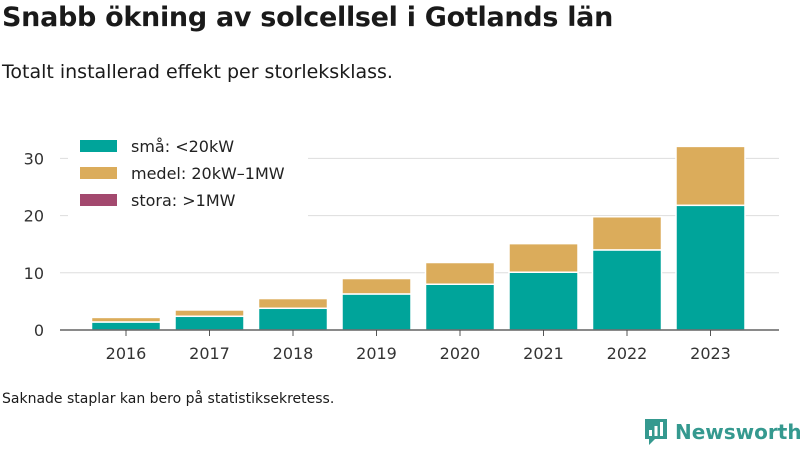 This screenshot has width=800, height=450. What do you see at coordinates (208, 173) in the screenshot?
I see `legend-label: medel: 20kW–1MW` at bounding box center [208, 173].